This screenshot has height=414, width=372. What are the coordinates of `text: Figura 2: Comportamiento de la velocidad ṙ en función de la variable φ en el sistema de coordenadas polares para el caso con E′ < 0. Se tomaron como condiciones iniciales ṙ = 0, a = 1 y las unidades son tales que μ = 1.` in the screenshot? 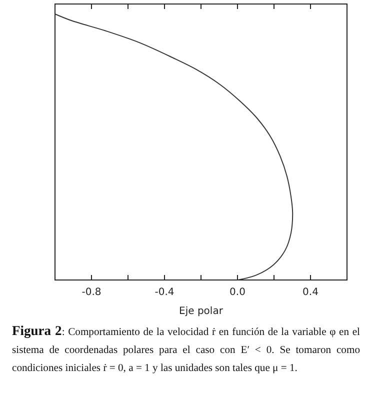 It's located at (186, 348).